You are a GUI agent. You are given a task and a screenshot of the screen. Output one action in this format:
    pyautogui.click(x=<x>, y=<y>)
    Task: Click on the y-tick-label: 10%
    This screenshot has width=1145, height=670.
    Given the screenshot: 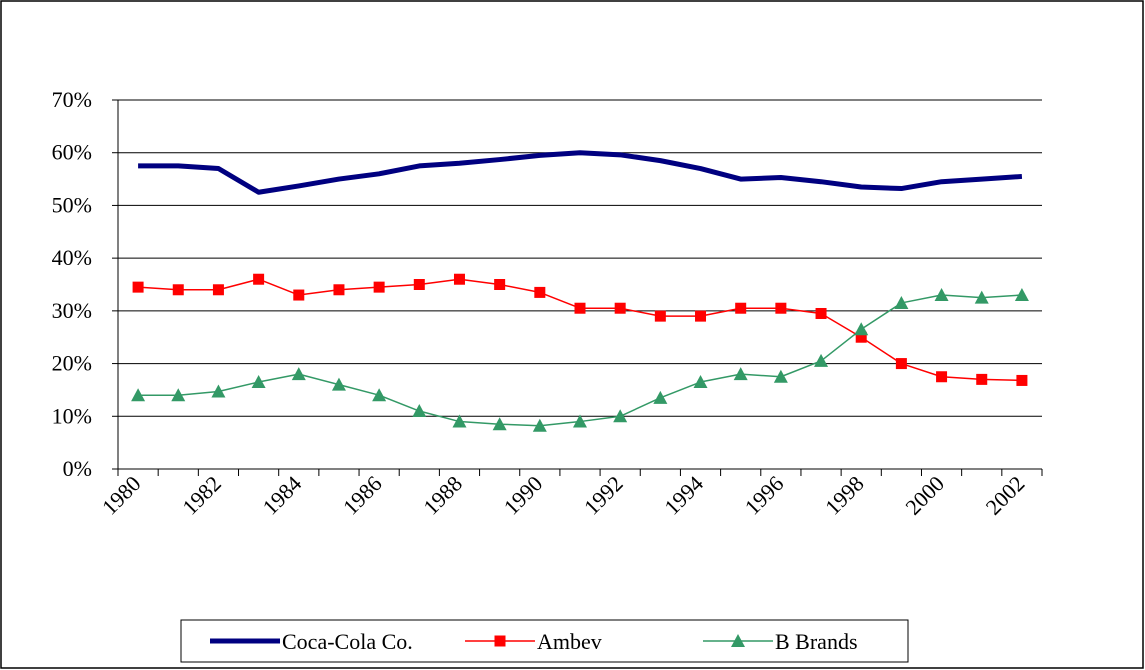 What is the action you would take?
    pyautogui.click(x=72, y=415)
    